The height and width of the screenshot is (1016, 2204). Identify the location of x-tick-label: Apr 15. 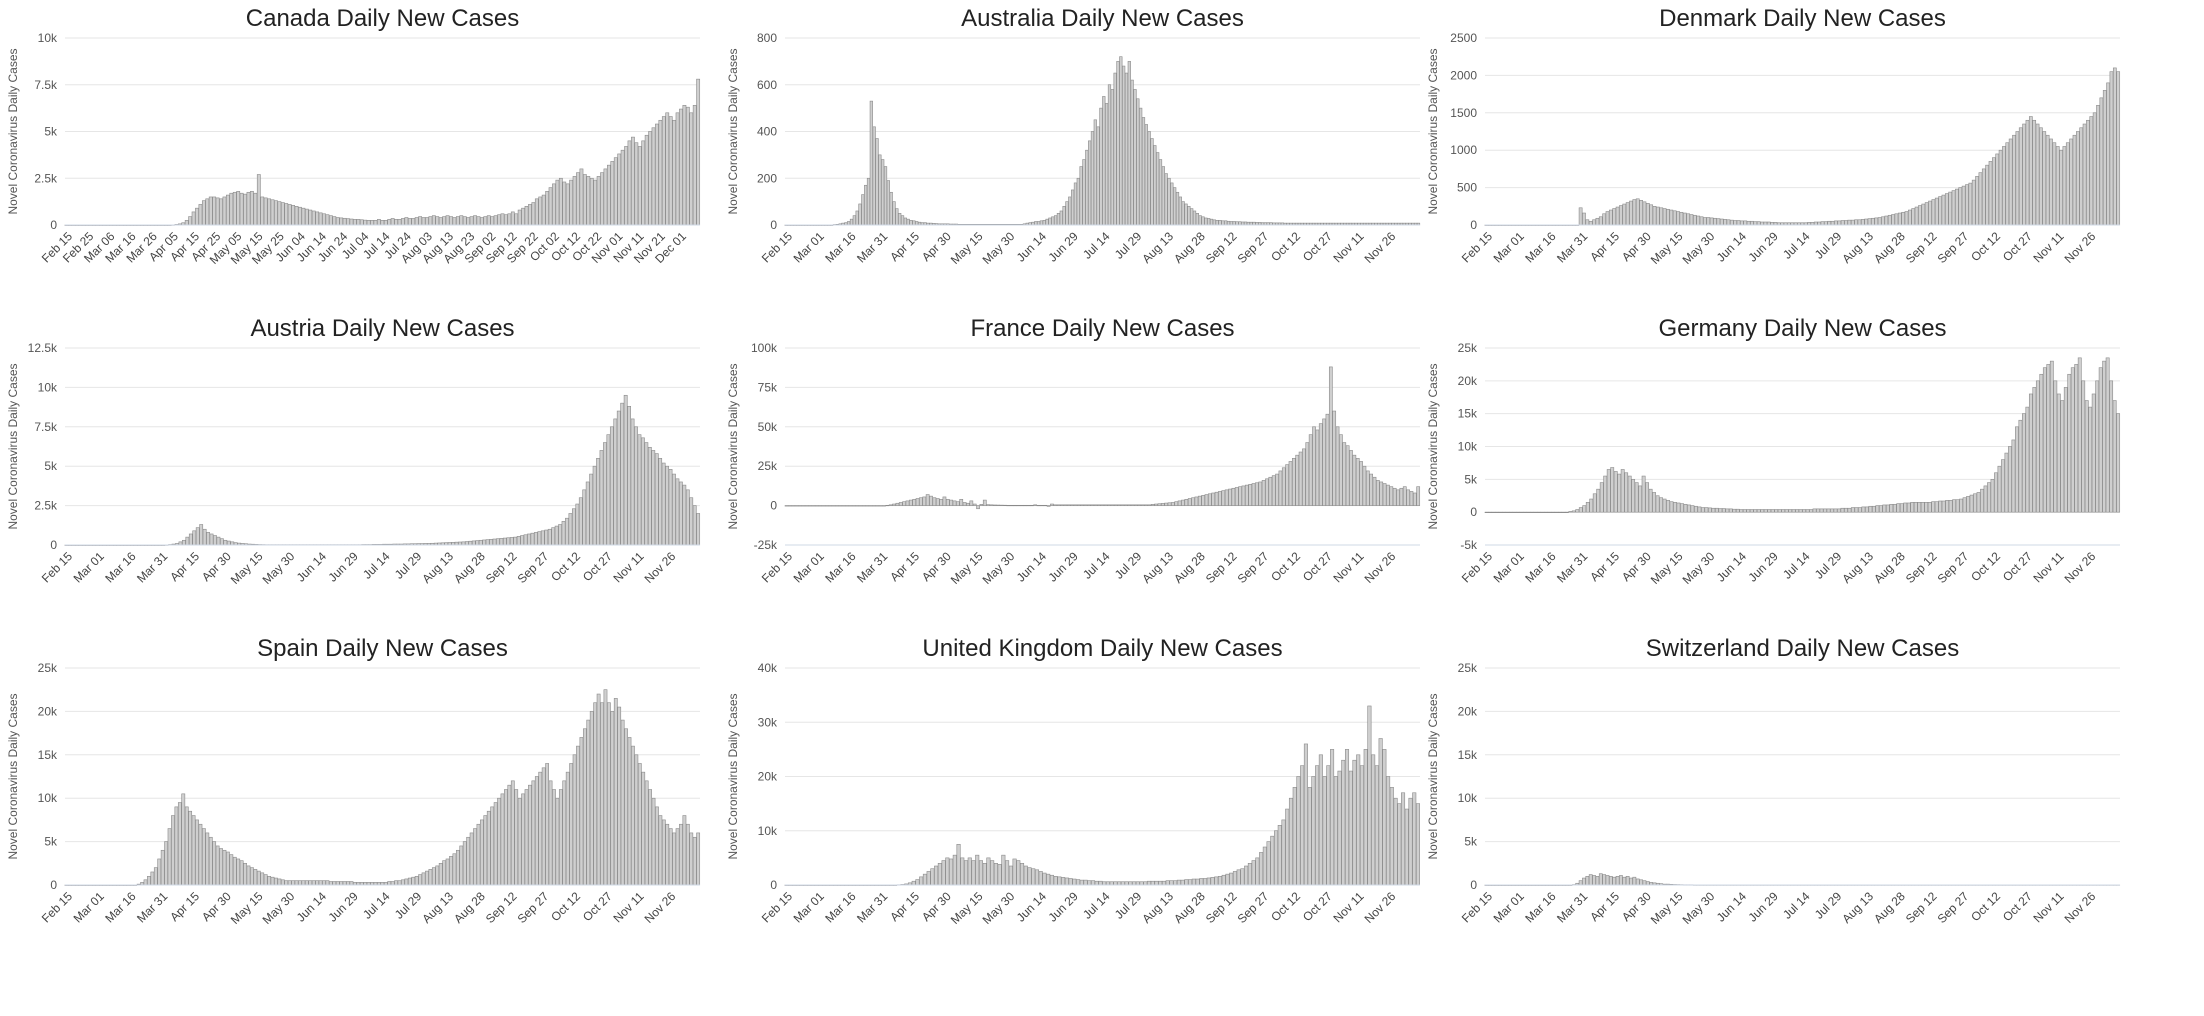
(904, 246).